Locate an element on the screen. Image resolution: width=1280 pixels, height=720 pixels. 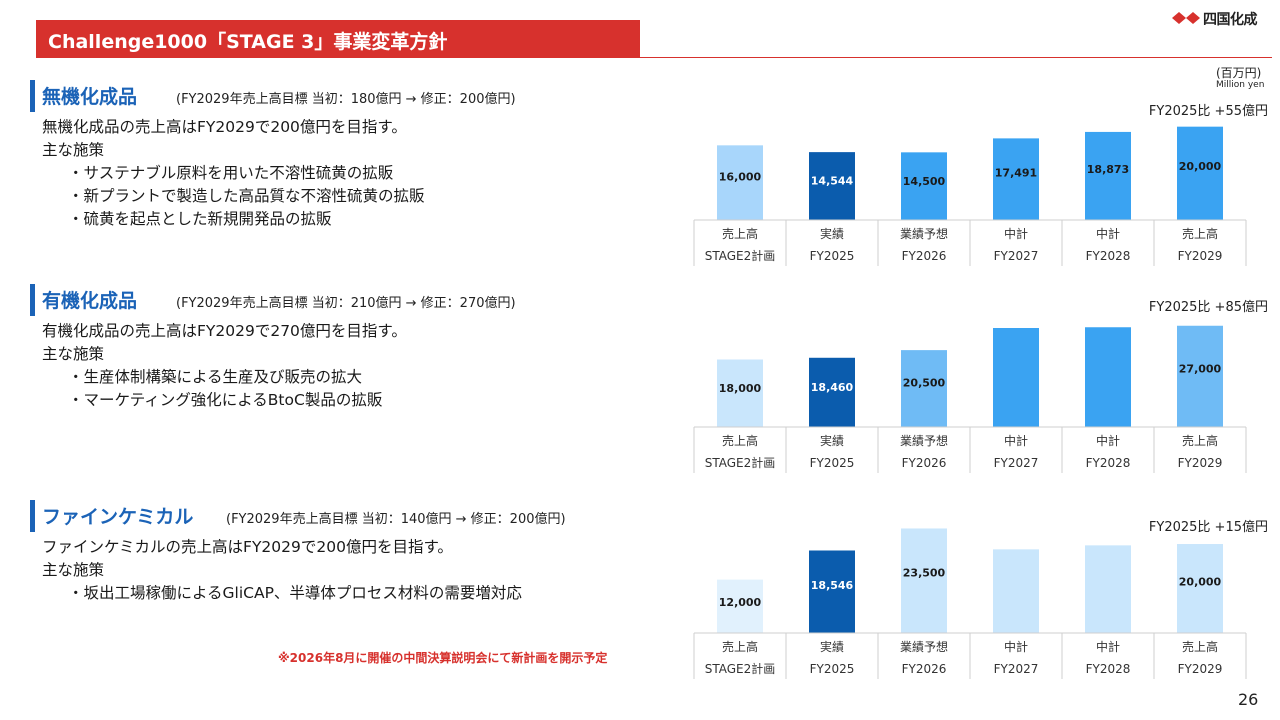
title-underline is located at coordinates (654, 57).